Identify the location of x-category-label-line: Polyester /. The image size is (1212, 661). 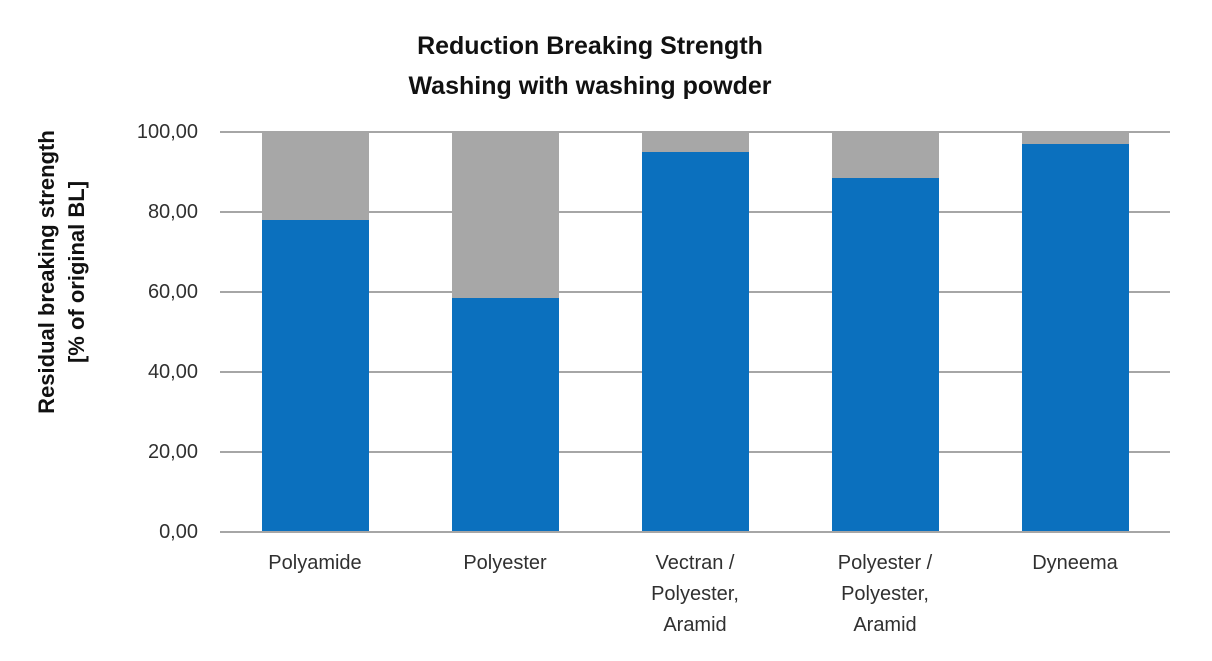
(885, 563).